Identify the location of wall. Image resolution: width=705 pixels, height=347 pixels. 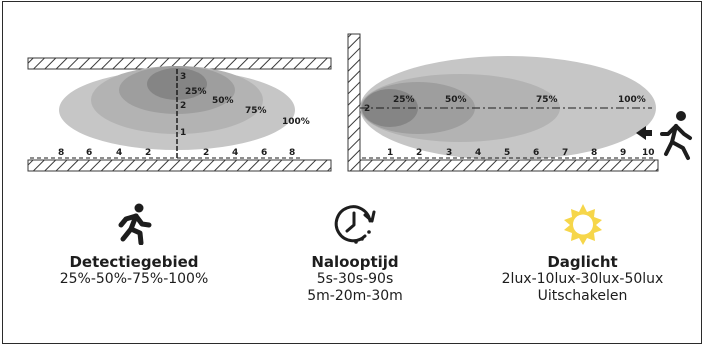
(354, 102).